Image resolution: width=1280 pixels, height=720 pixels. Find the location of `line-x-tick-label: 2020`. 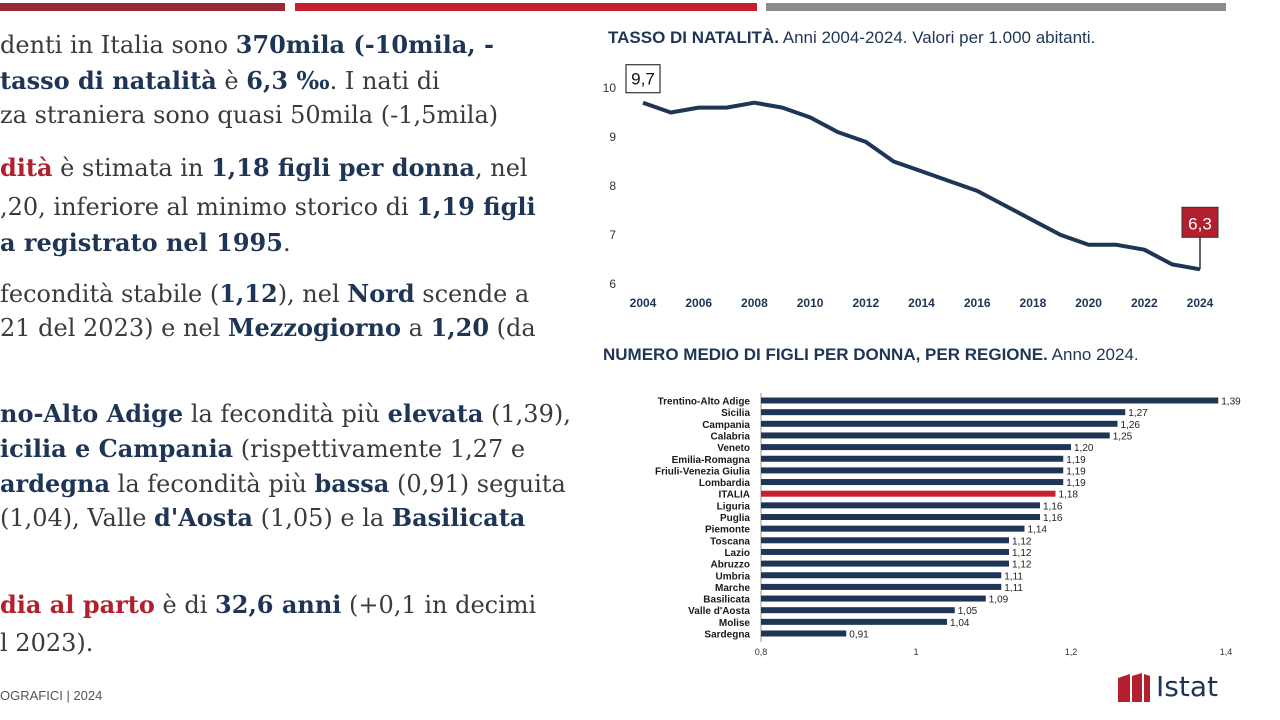

line-x-tick-label: 2020 is located at coordinates (1088, 303).